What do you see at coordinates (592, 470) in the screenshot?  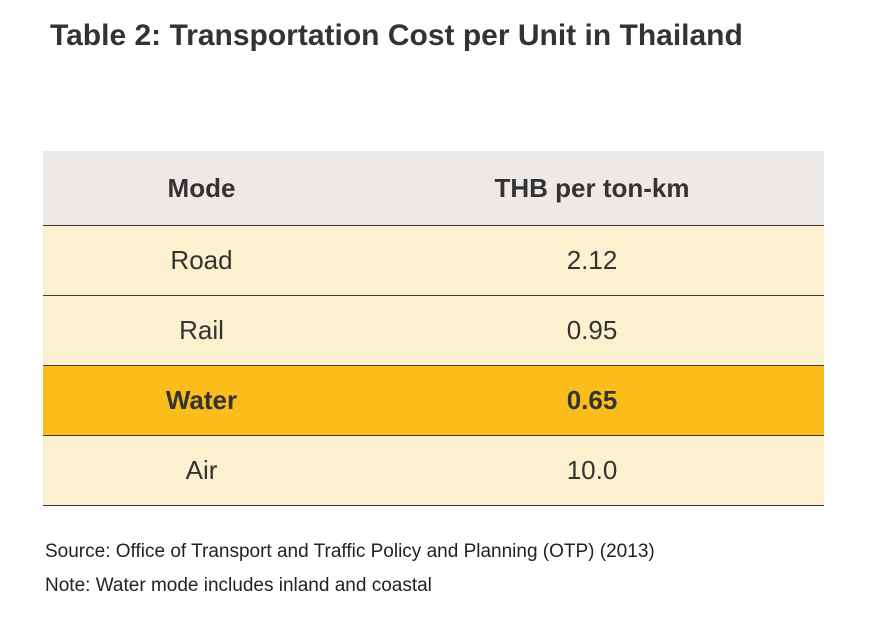 I see `cost-cell: 10.0` at bounding box center [592, 470].